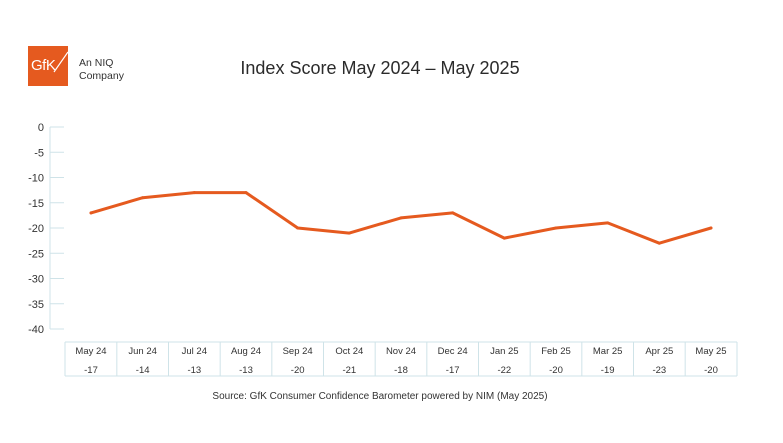  Describe the element at coordinates (36, 229) in the screenshot. I see `y-tick-label: -20` at that location.